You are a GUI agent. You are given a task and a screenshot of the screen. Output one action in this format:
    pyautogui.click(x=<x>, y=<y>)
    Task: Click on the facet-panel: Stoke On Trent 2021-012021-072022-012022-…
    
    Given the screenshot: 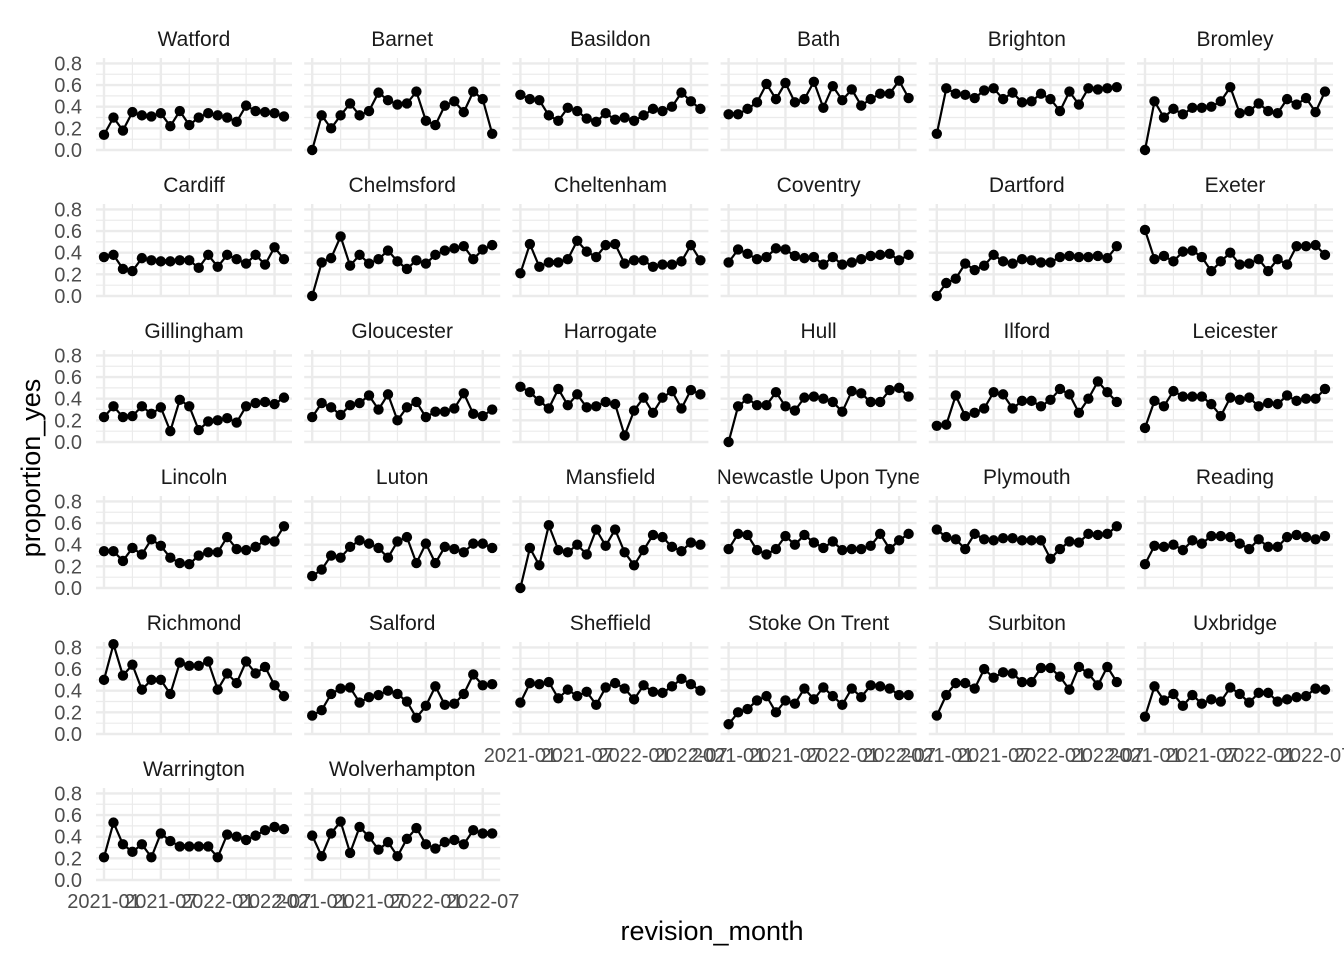 What is the action you would take?
    pyautogui.click(x=814, y=689)
    